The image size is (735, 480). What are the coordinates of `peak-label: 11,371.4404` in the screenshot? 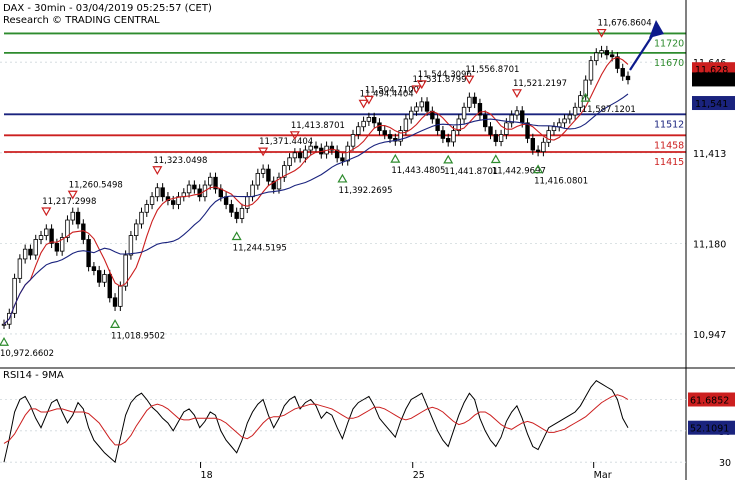 It's located at (286, 142).